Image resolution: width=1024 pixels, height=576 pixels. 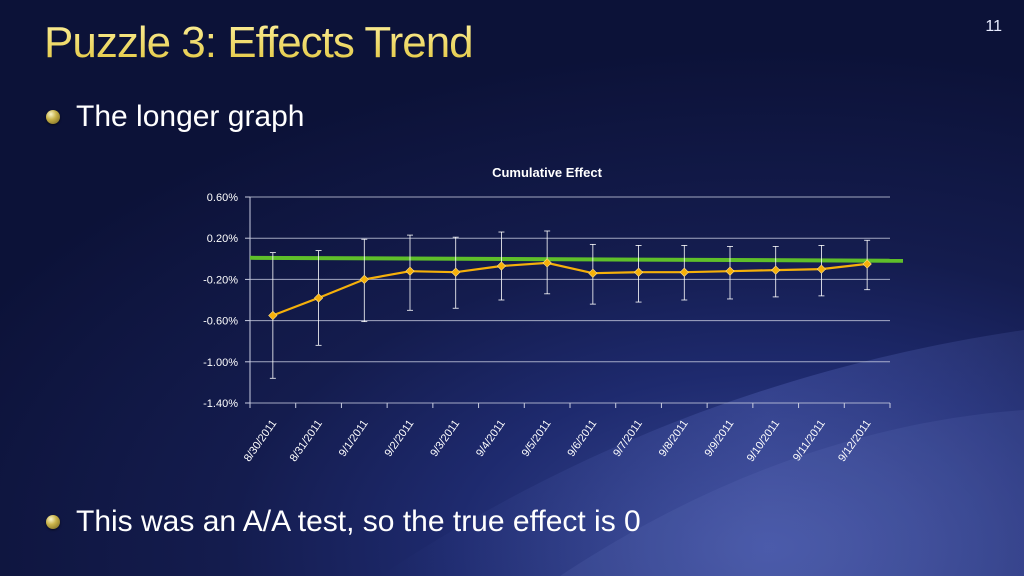 I want to click on slide-title: Puzzle 3: Effects Trend, so click(x=259, y=42).